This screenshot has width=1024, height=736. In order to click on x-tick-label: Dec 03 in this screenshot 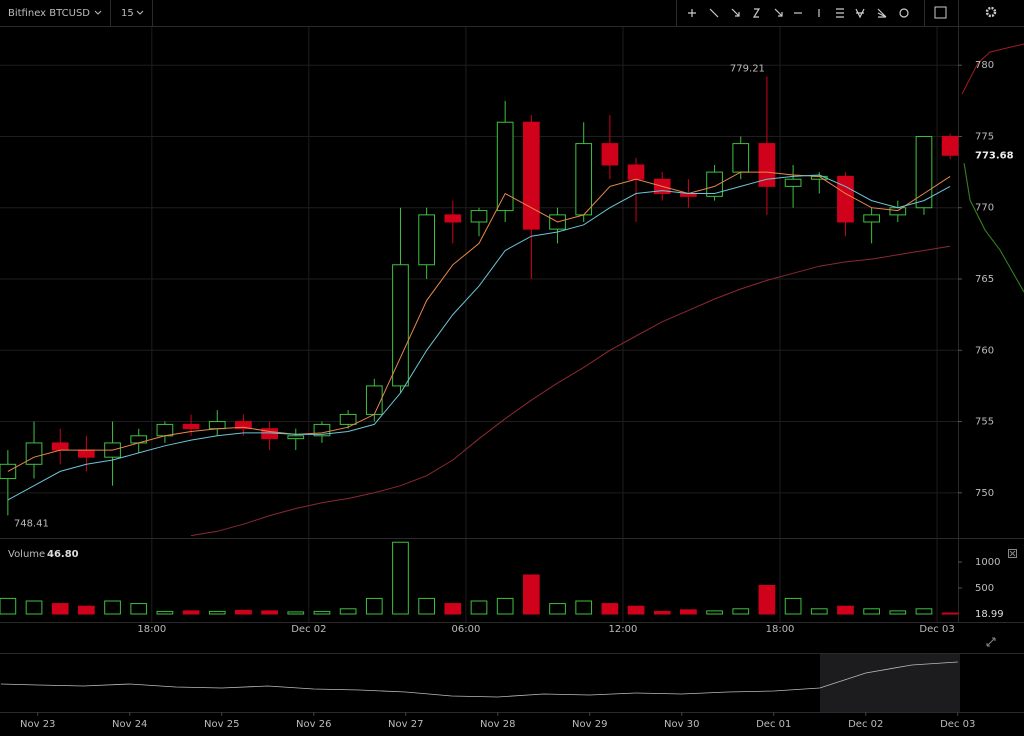, I will do `click(957, 724)`.